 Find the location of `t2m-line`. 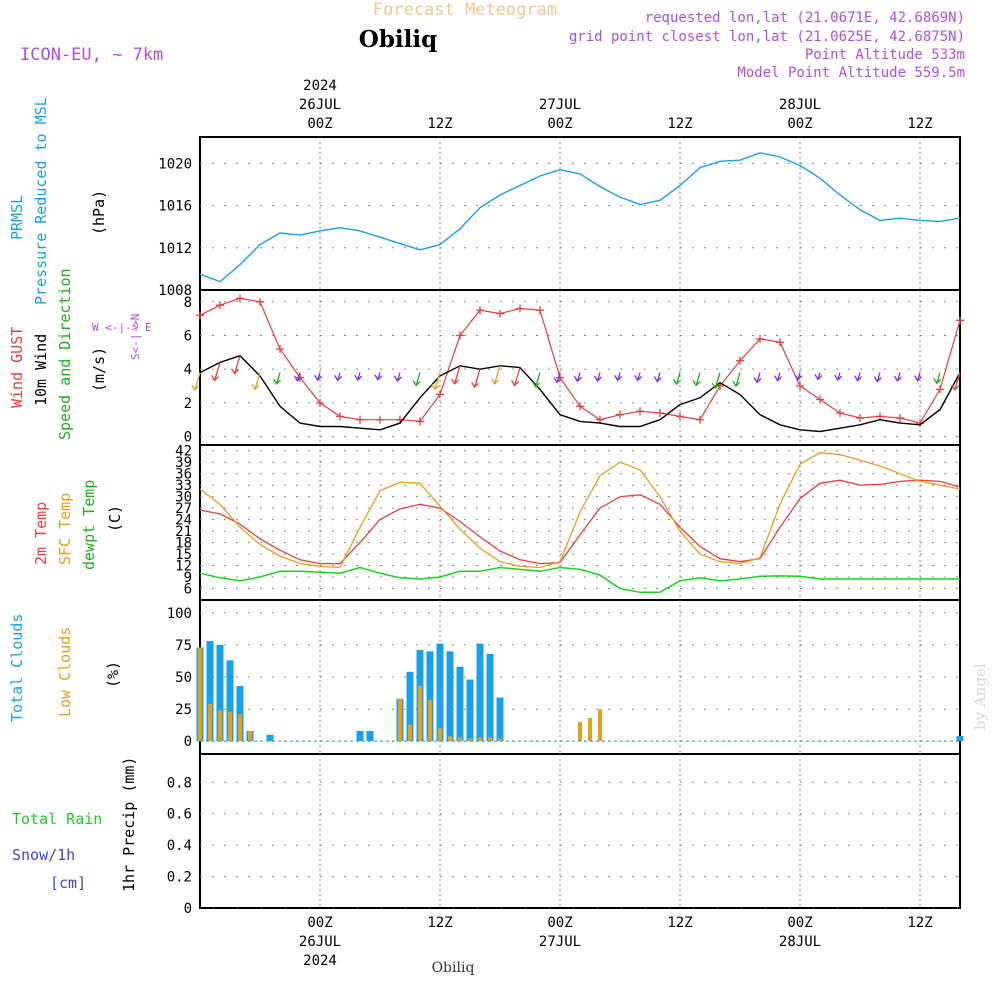

t2m-line is located at coordinates (580, 522).